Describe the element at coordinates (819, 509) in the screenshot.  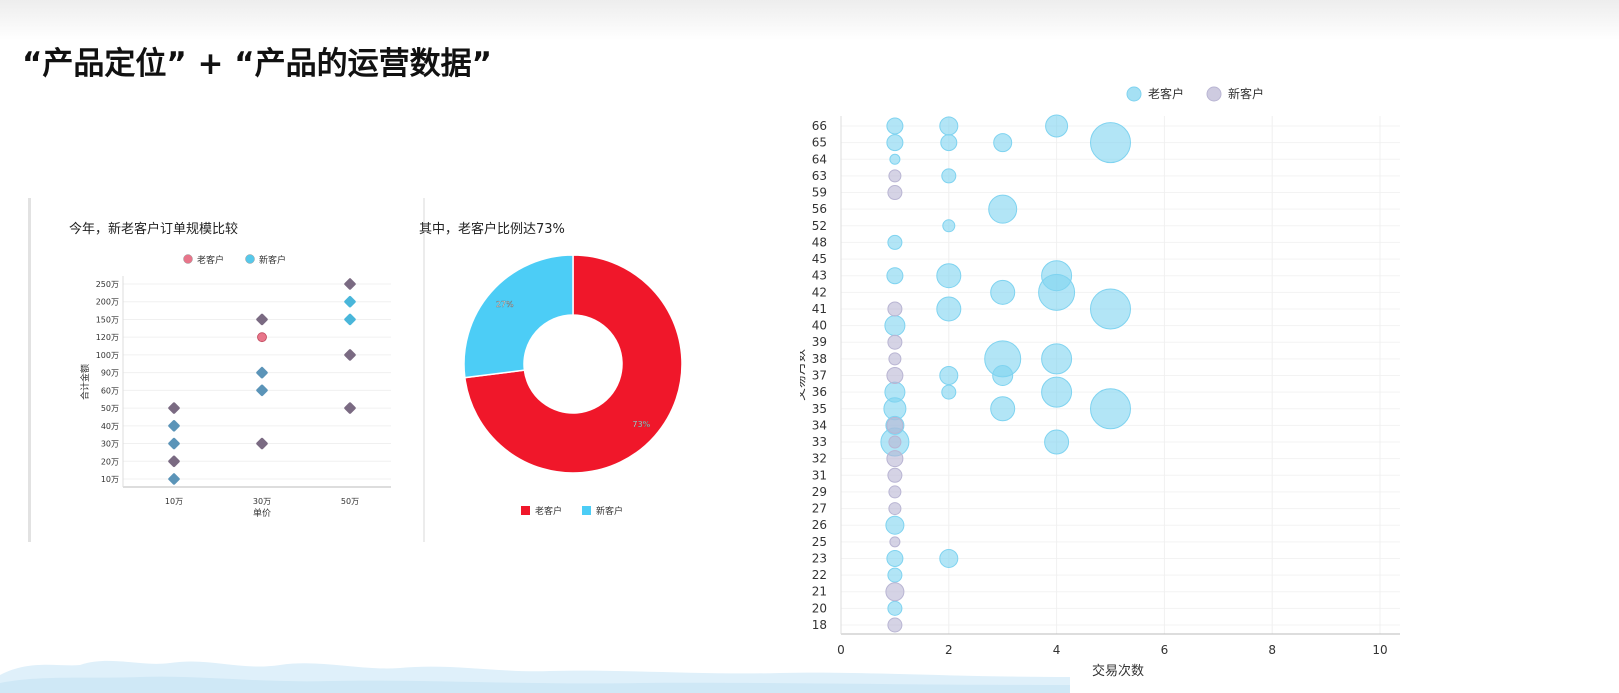
I see `y-tick-label: 27` at that location.